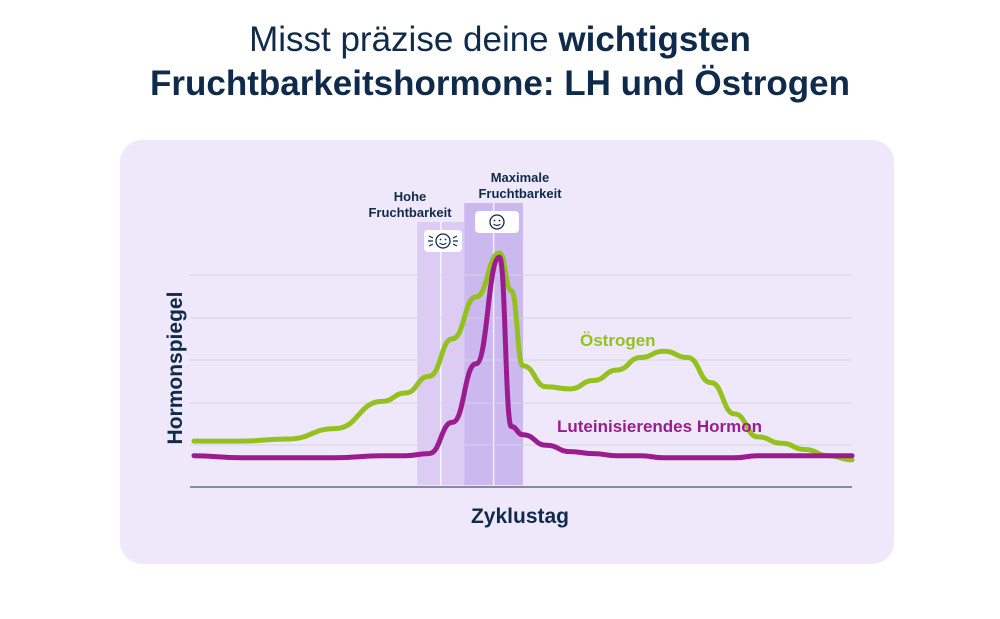  I want to click on band-label-high-line2: Fruchtbarkeit, so click(410, 212).